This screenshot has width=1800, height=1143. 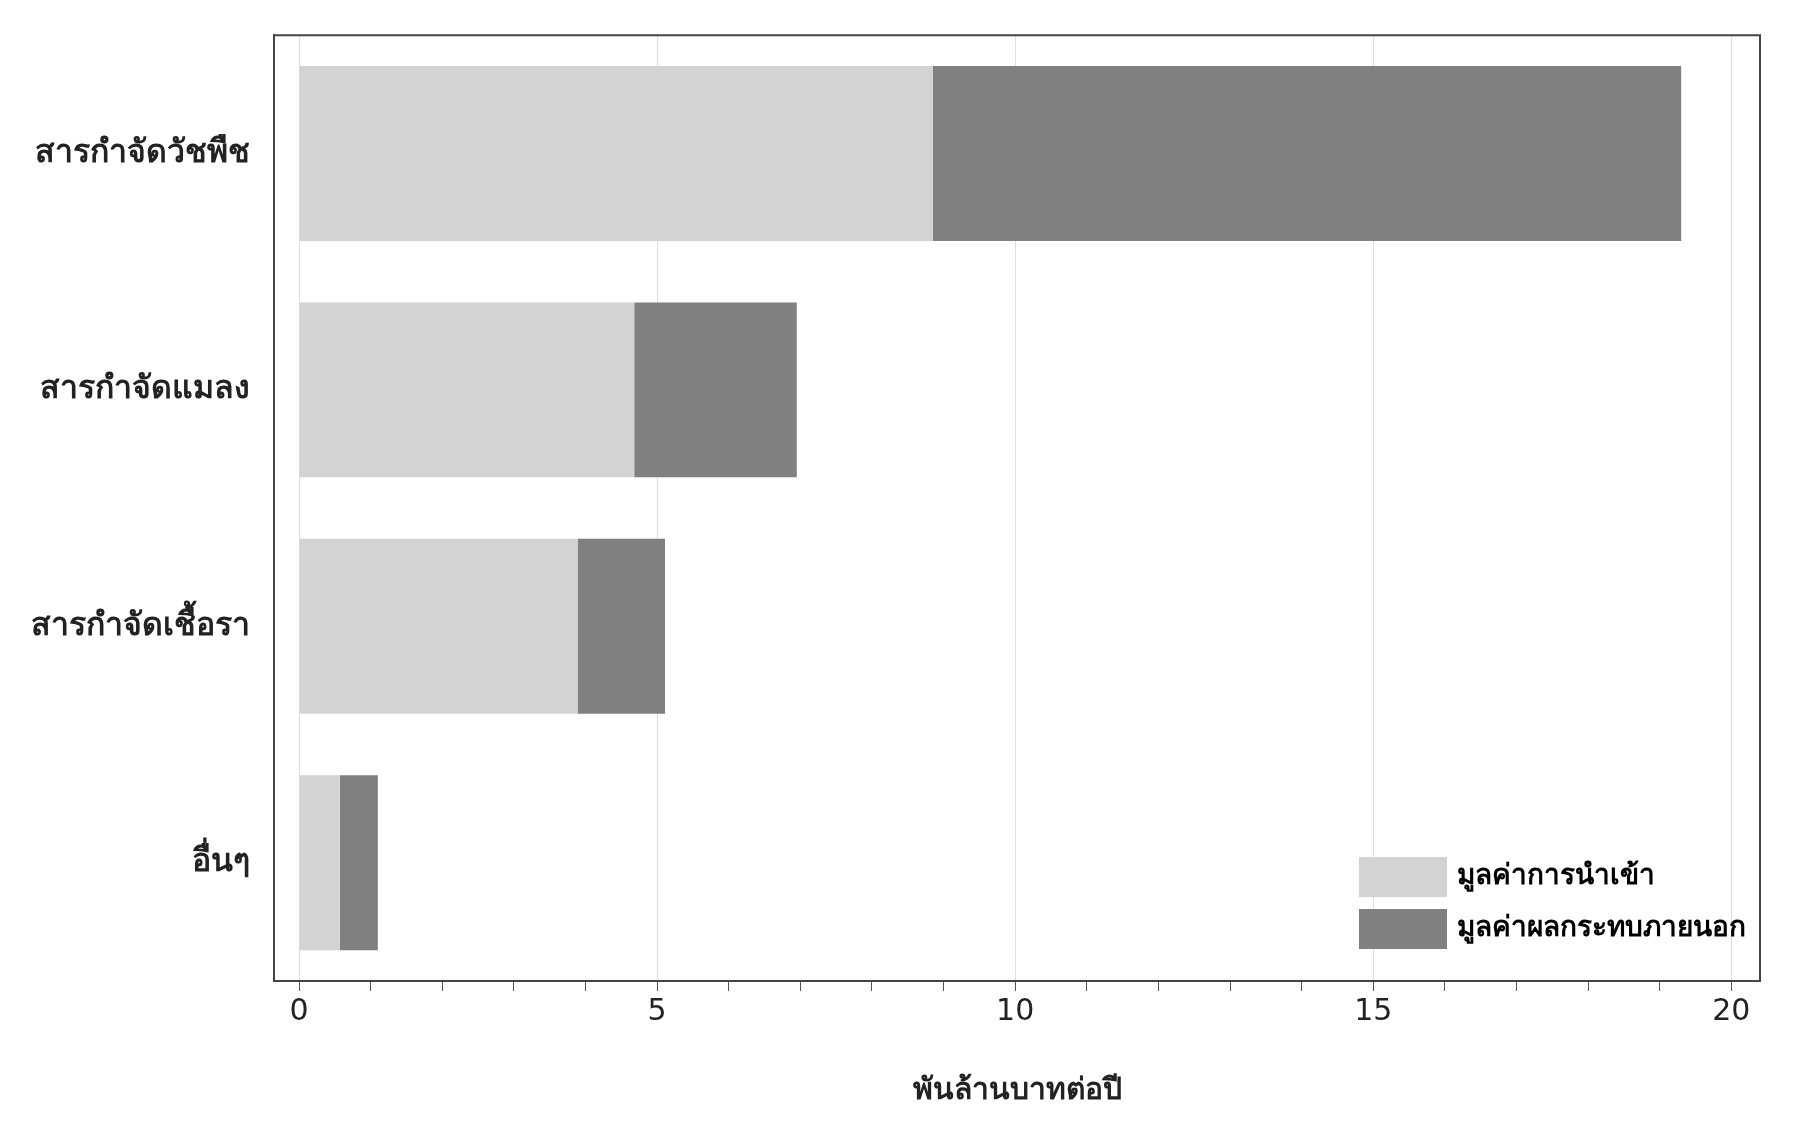 What do you see at coordinates (145, 387) in the screenshot?
I see `y-tick-label: สารกำจัดแมลง` at bounding box center [145, 387].